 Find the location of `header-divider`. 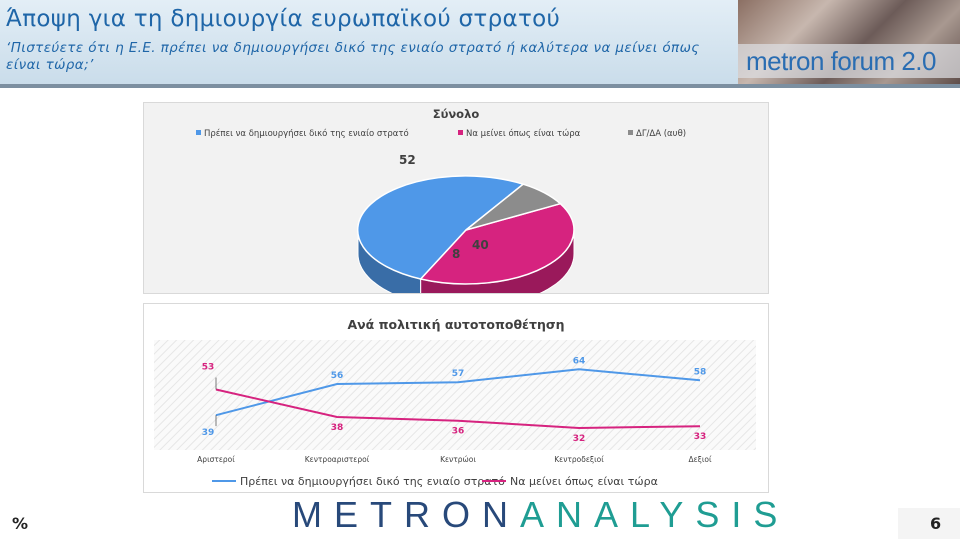

header-divider is located at coordinates (480, 86).